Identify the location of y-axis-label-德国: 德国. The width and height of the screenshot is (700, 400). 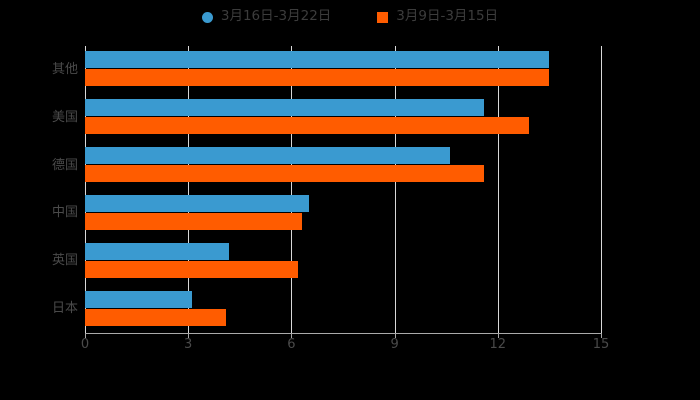
(64, 165).